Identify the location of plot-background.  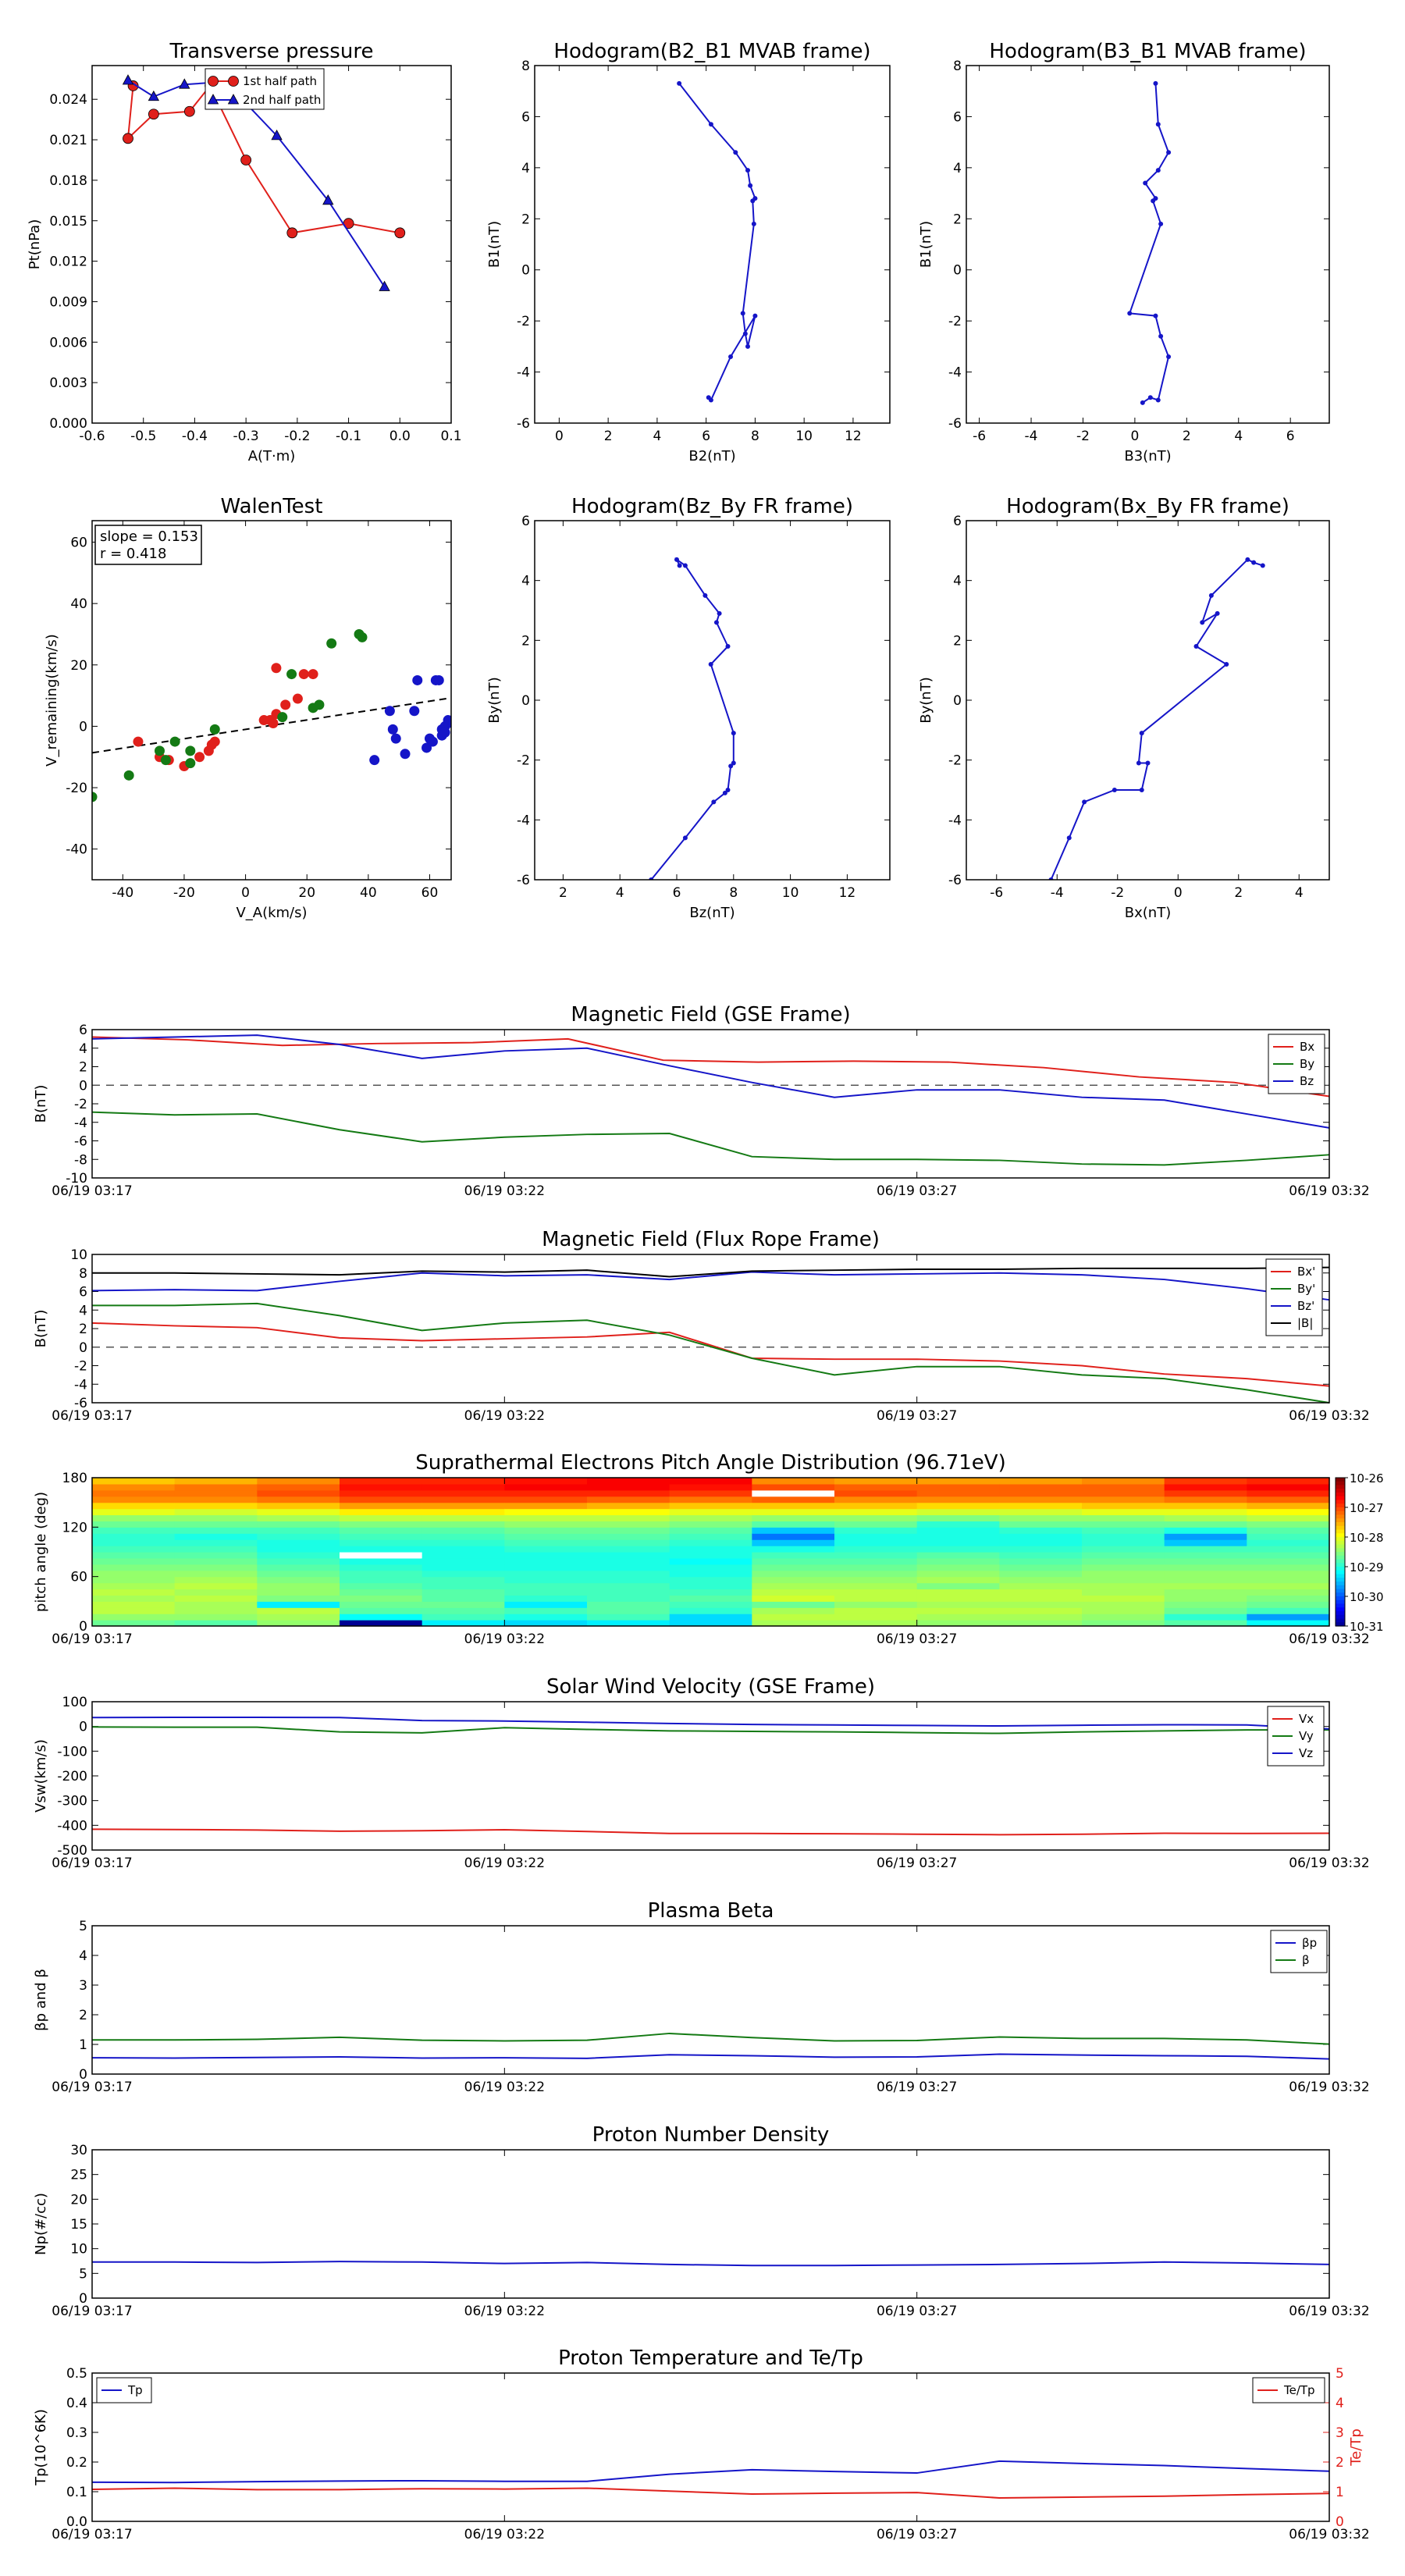
(711, 1776).